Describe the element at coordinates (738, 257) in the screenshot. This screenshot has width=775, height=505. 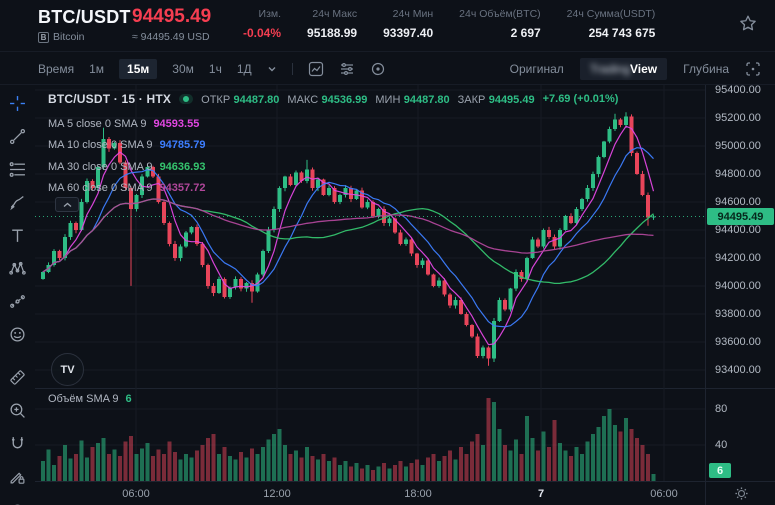
I see `price-axis-label: 94200.00` at that location.